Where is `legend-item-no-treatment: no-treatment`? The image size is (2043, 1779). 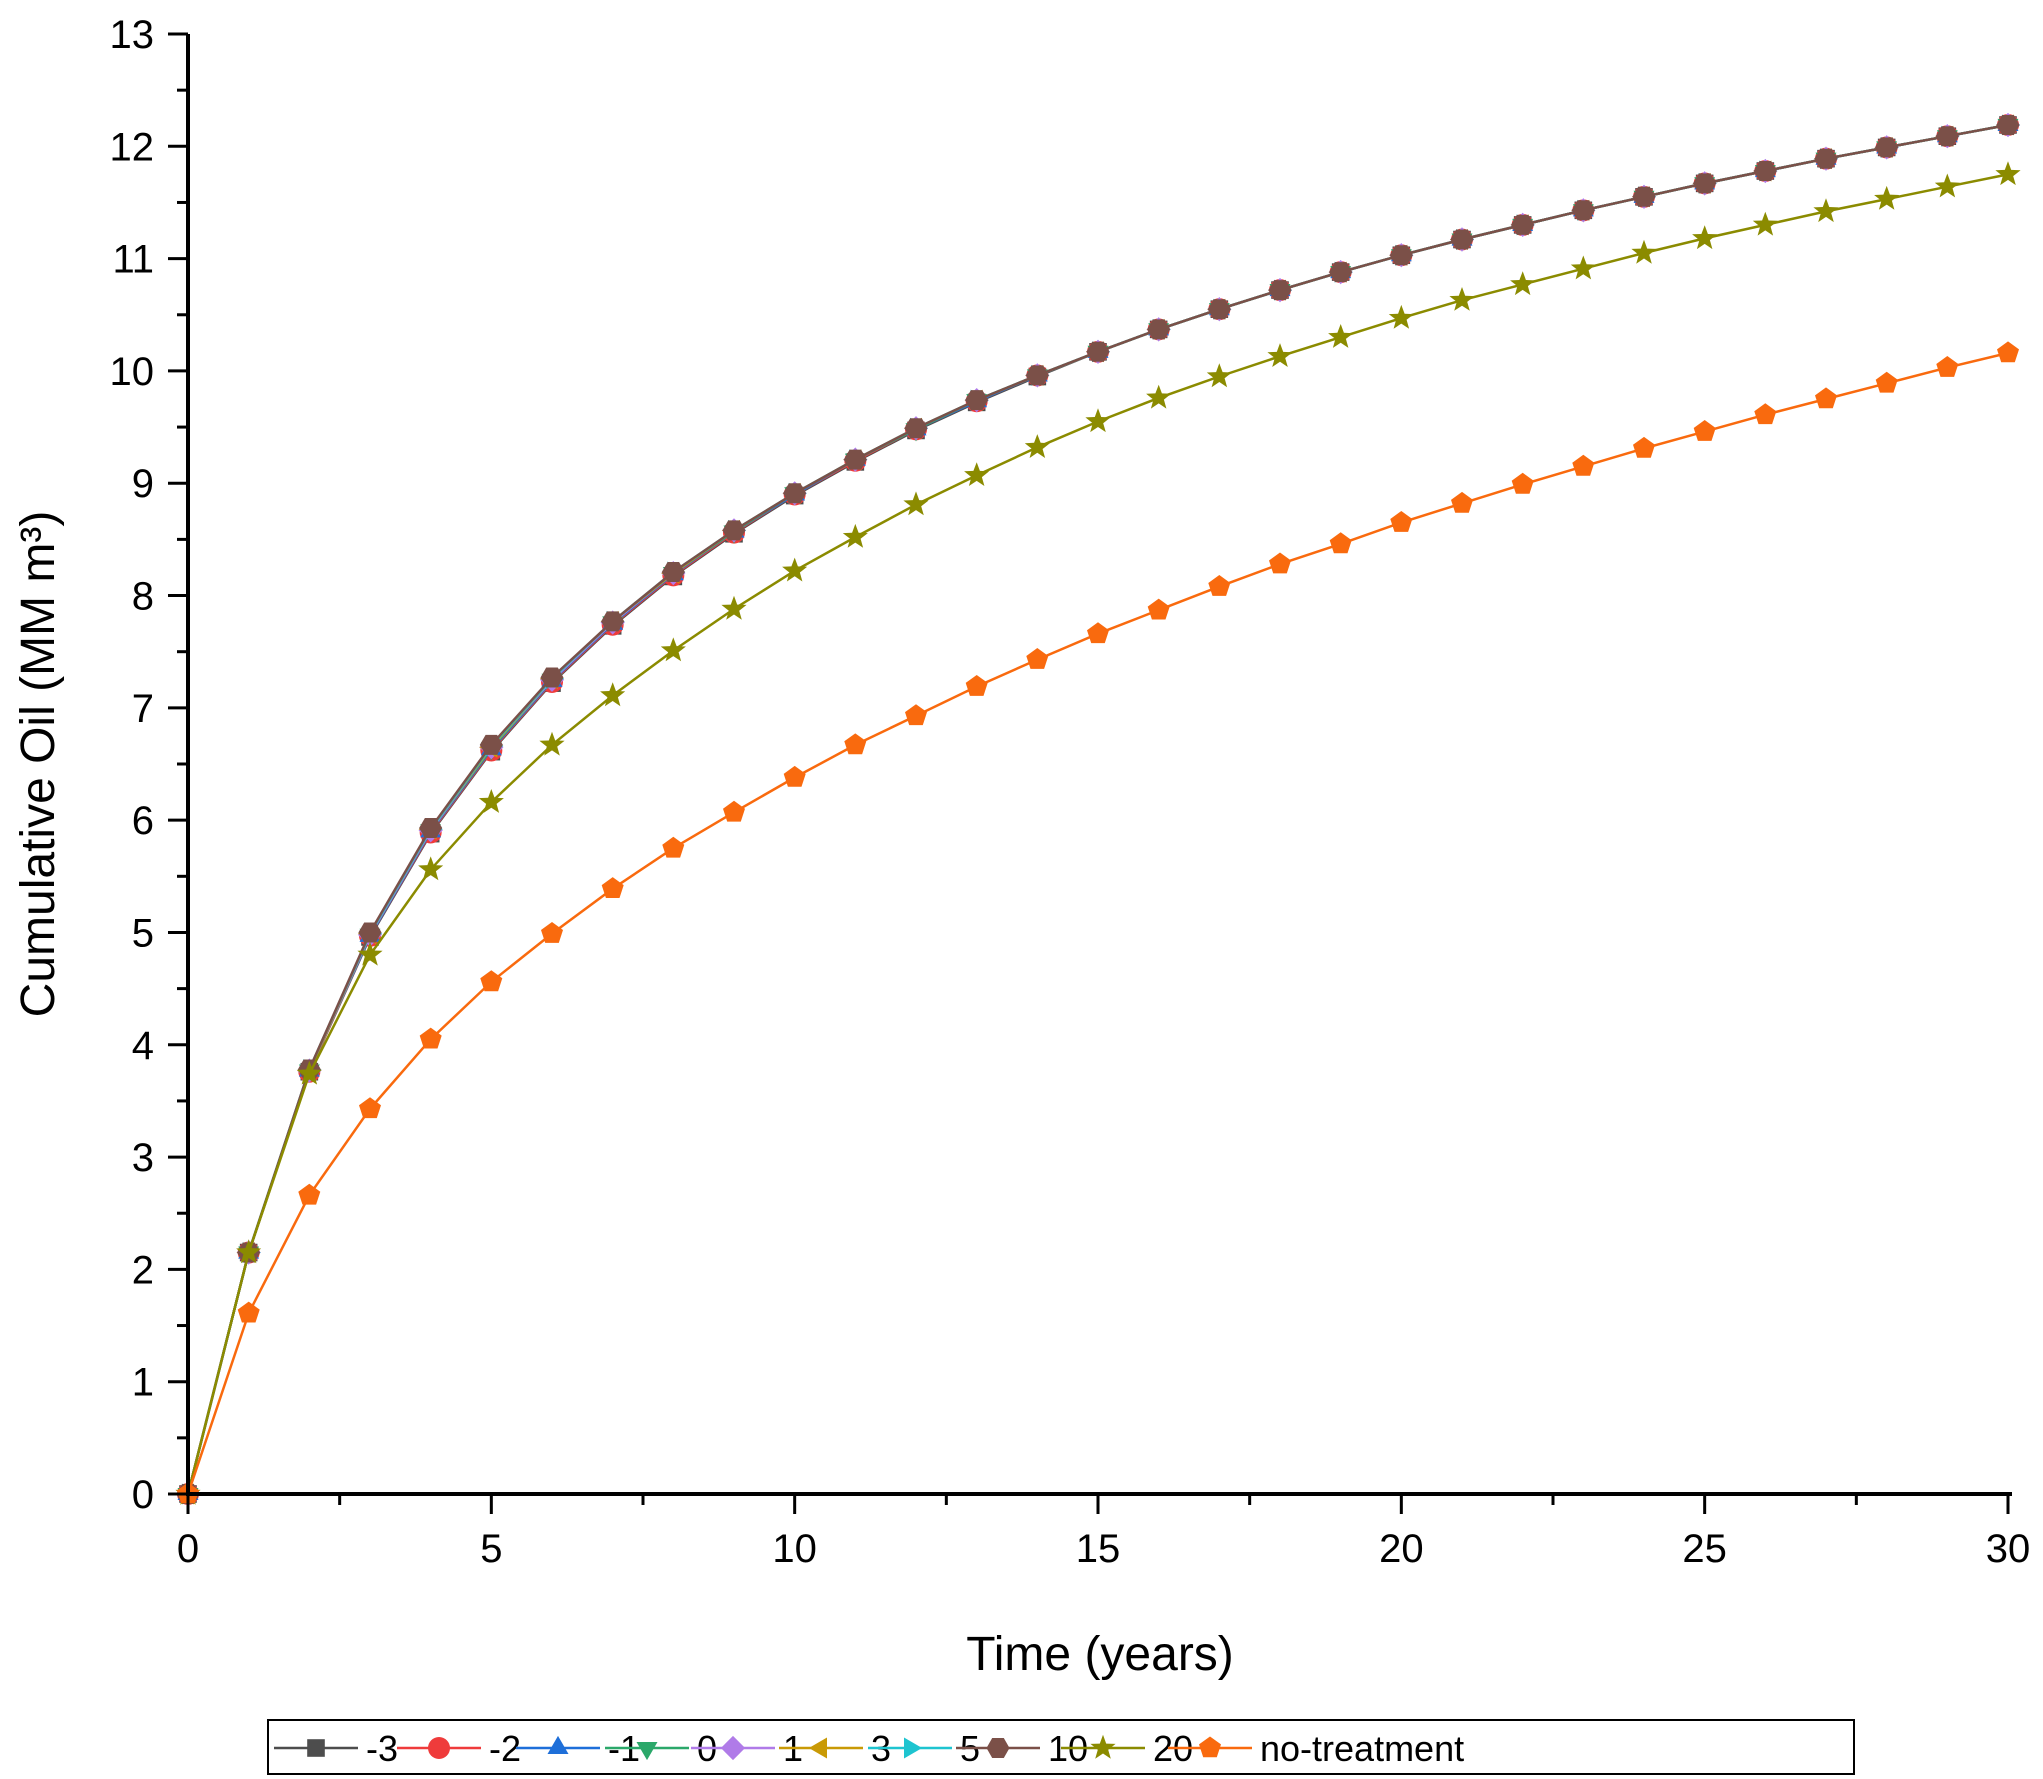
legend-item-no-treatment: no-treatment is located at coordinates (1316, 1748).